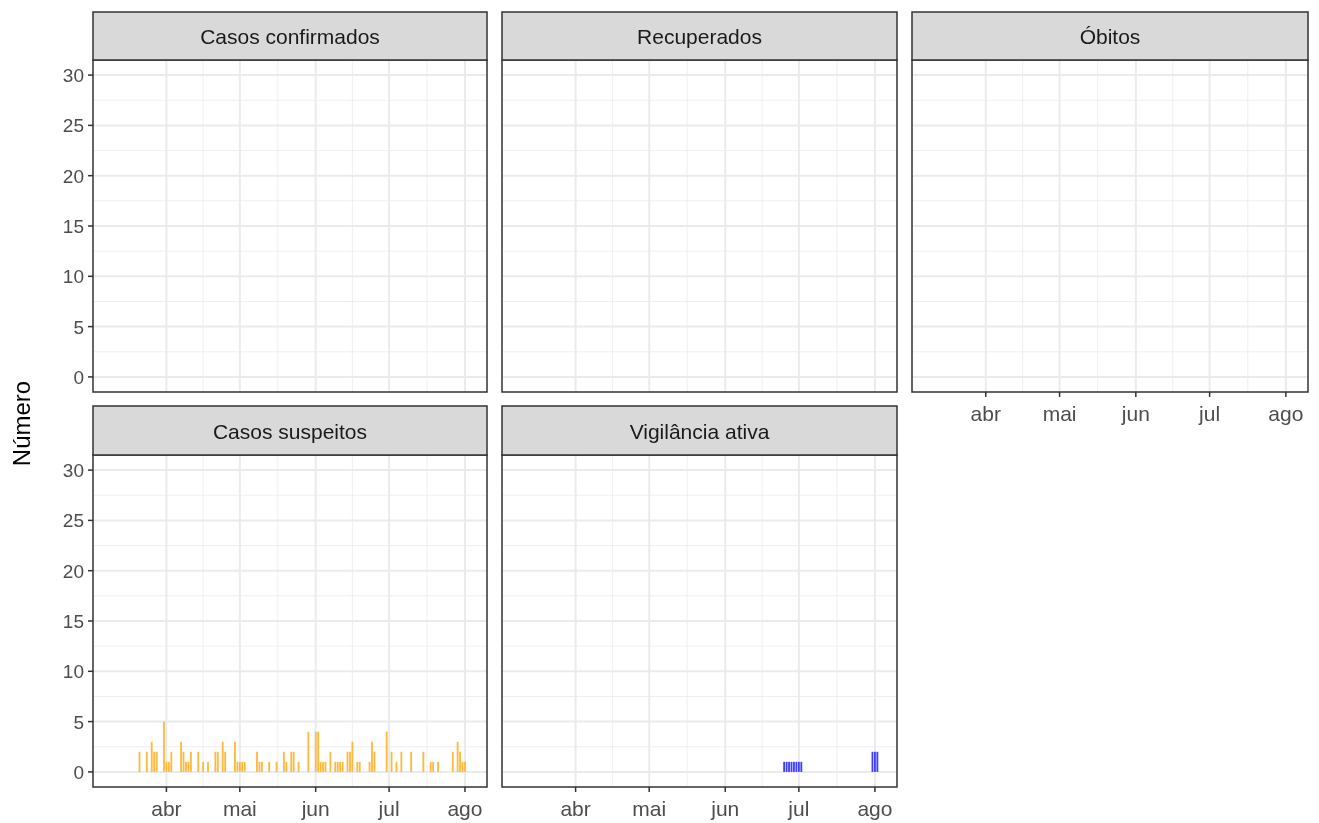 This screenshot has height=823, width=1319. I want to click on y-axis-title: Número, so click(21, 423).